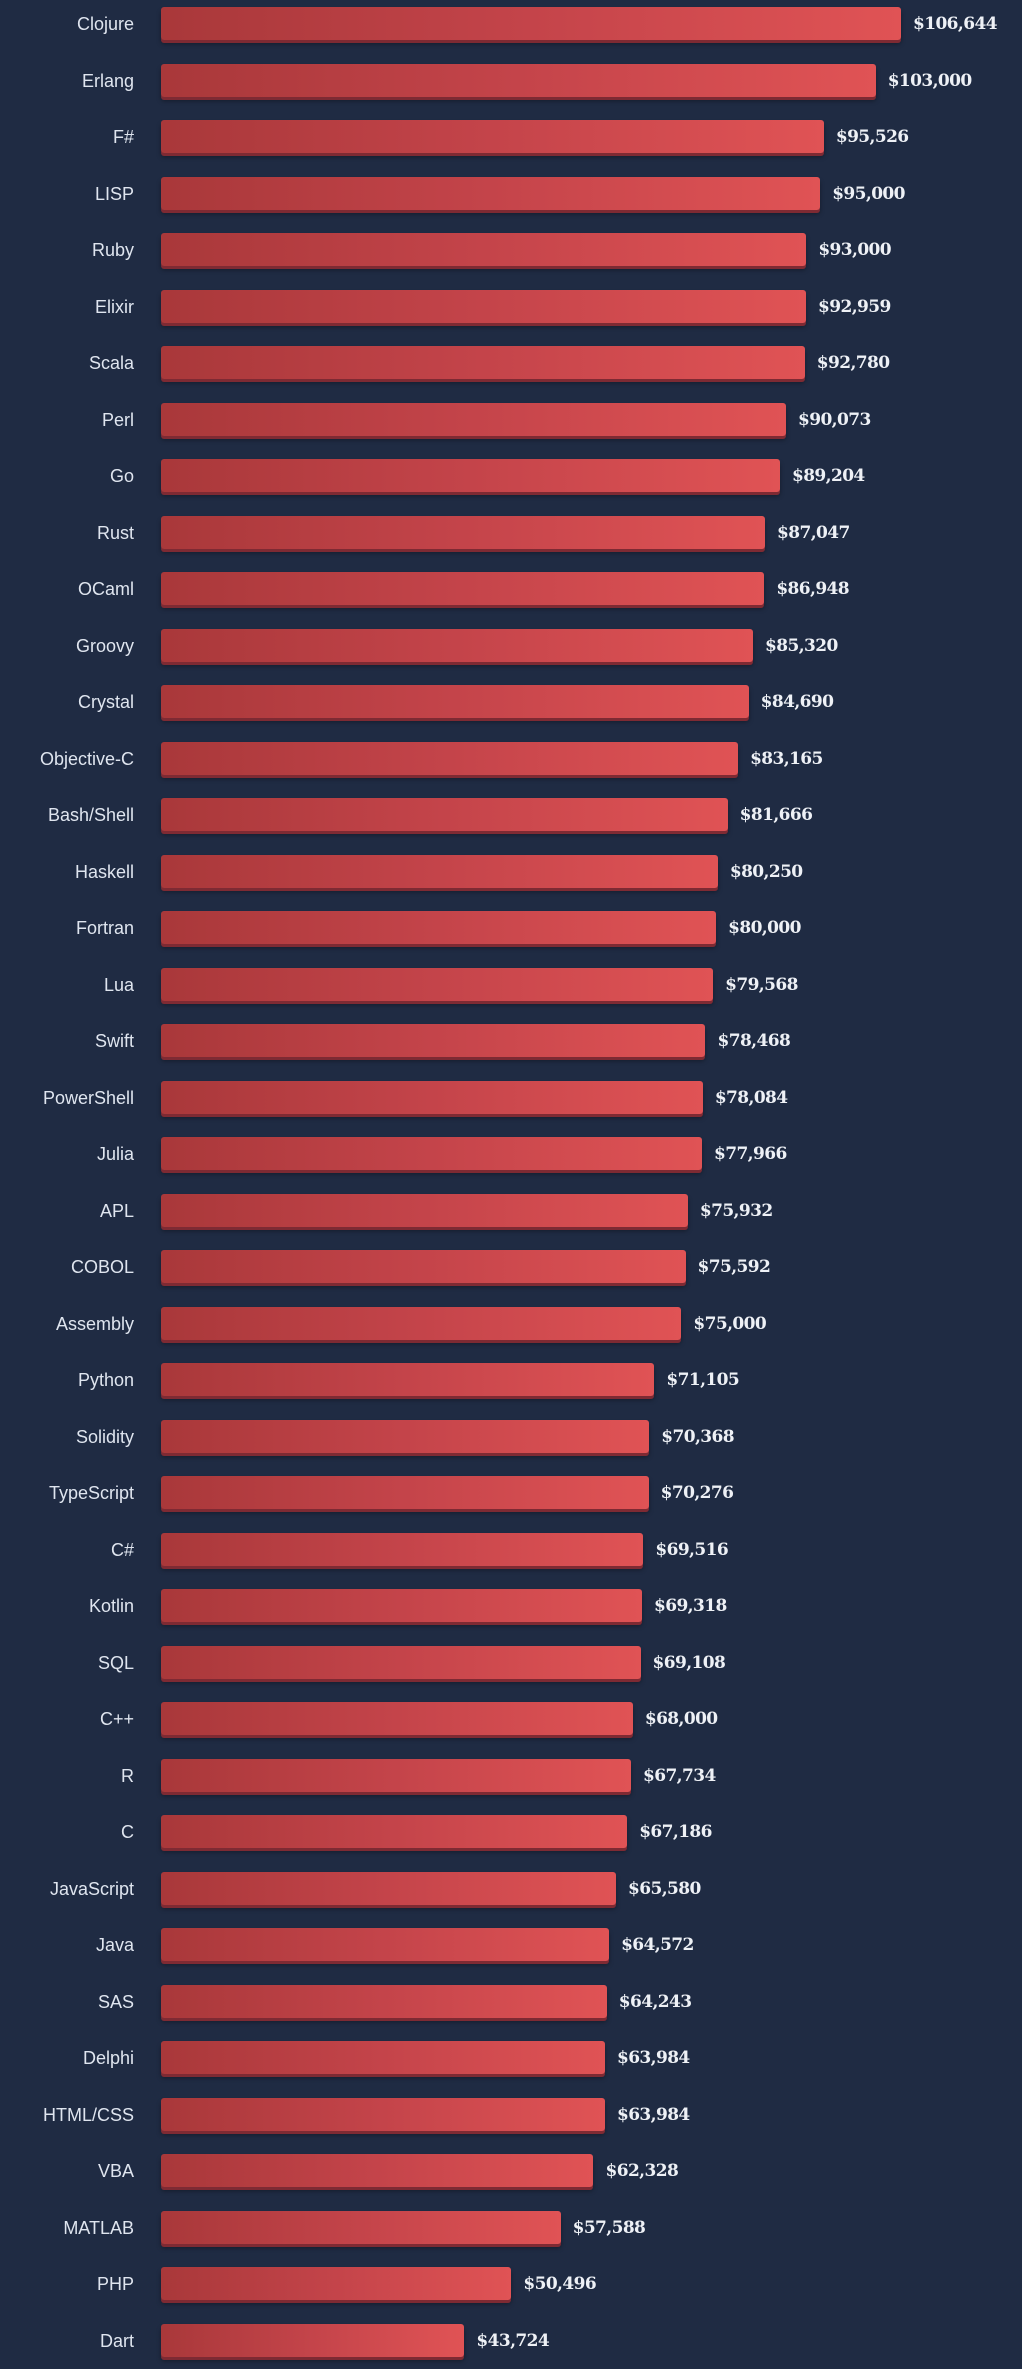  Describe the element at coordinates (730, 1323) in the screenshot. I see `value-label: $75,000` at that location.